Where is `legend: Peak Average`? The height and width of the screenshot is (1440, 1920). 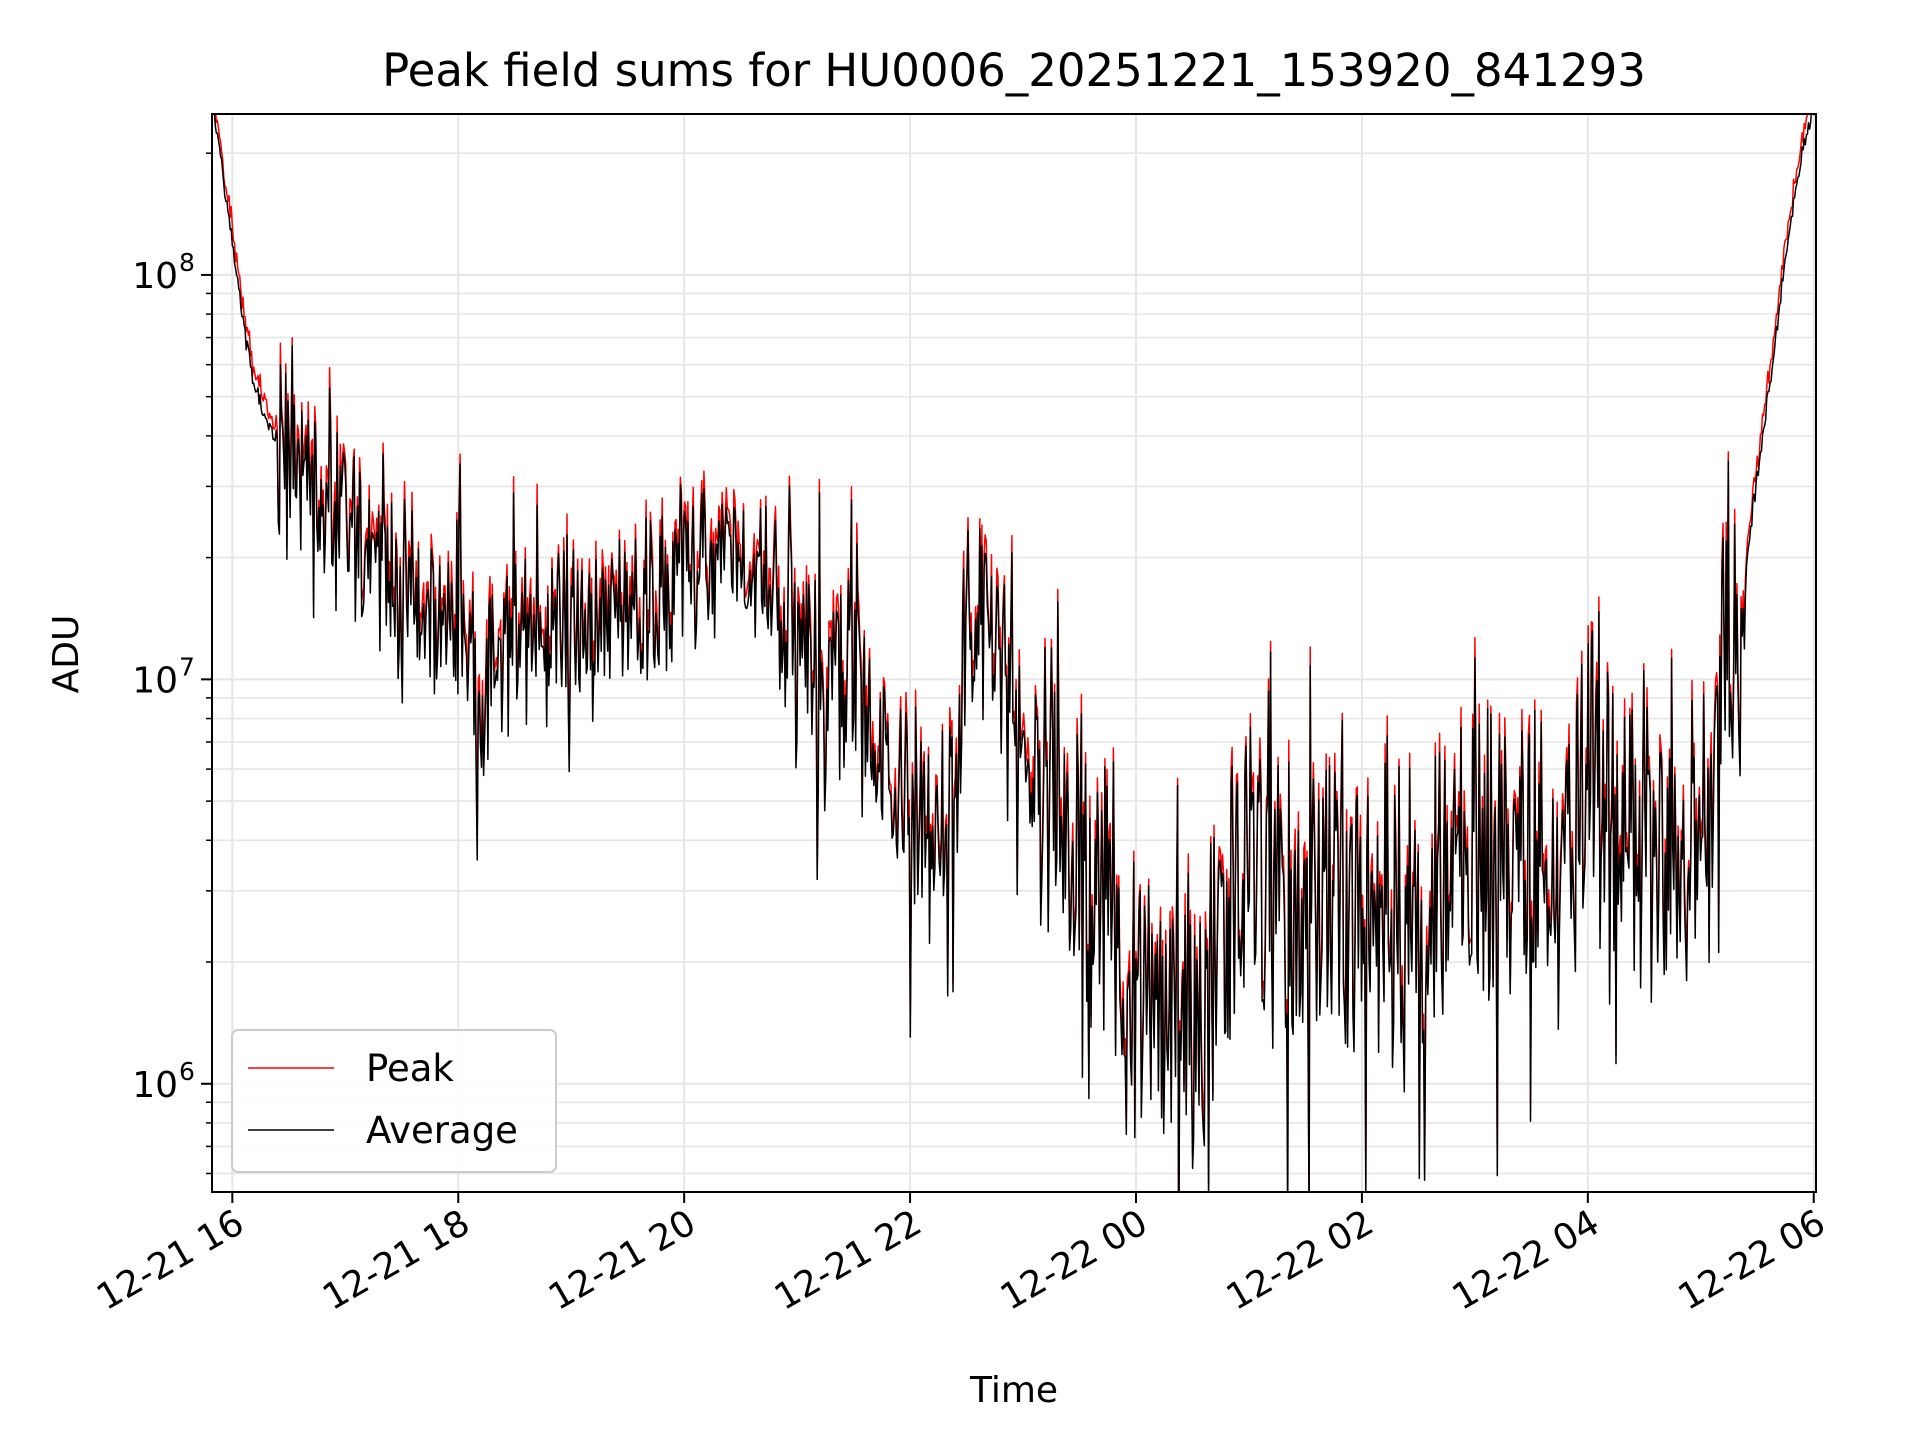 legend: Peak Average is located at coordinates (394, 1101).